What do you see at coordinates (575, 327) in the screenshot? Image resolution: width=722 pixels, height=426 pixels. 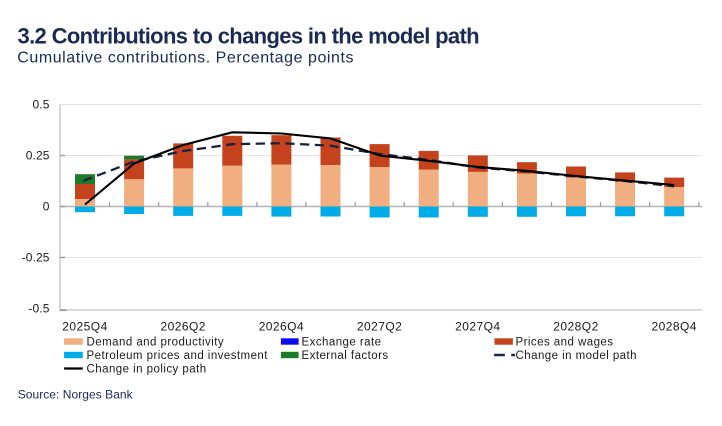 I see `svg-text: 2028Q2` at bounding box center [575, 327].